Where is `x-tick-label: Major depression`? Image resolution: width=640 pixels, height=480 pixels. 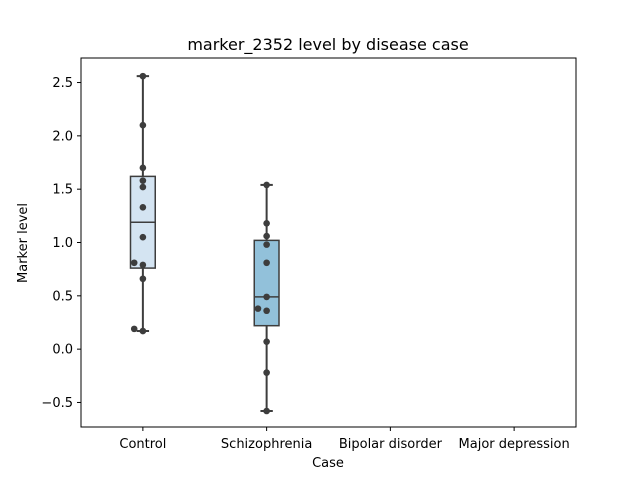 x-tick-label: Major depression is located at coordinates (514, 444).